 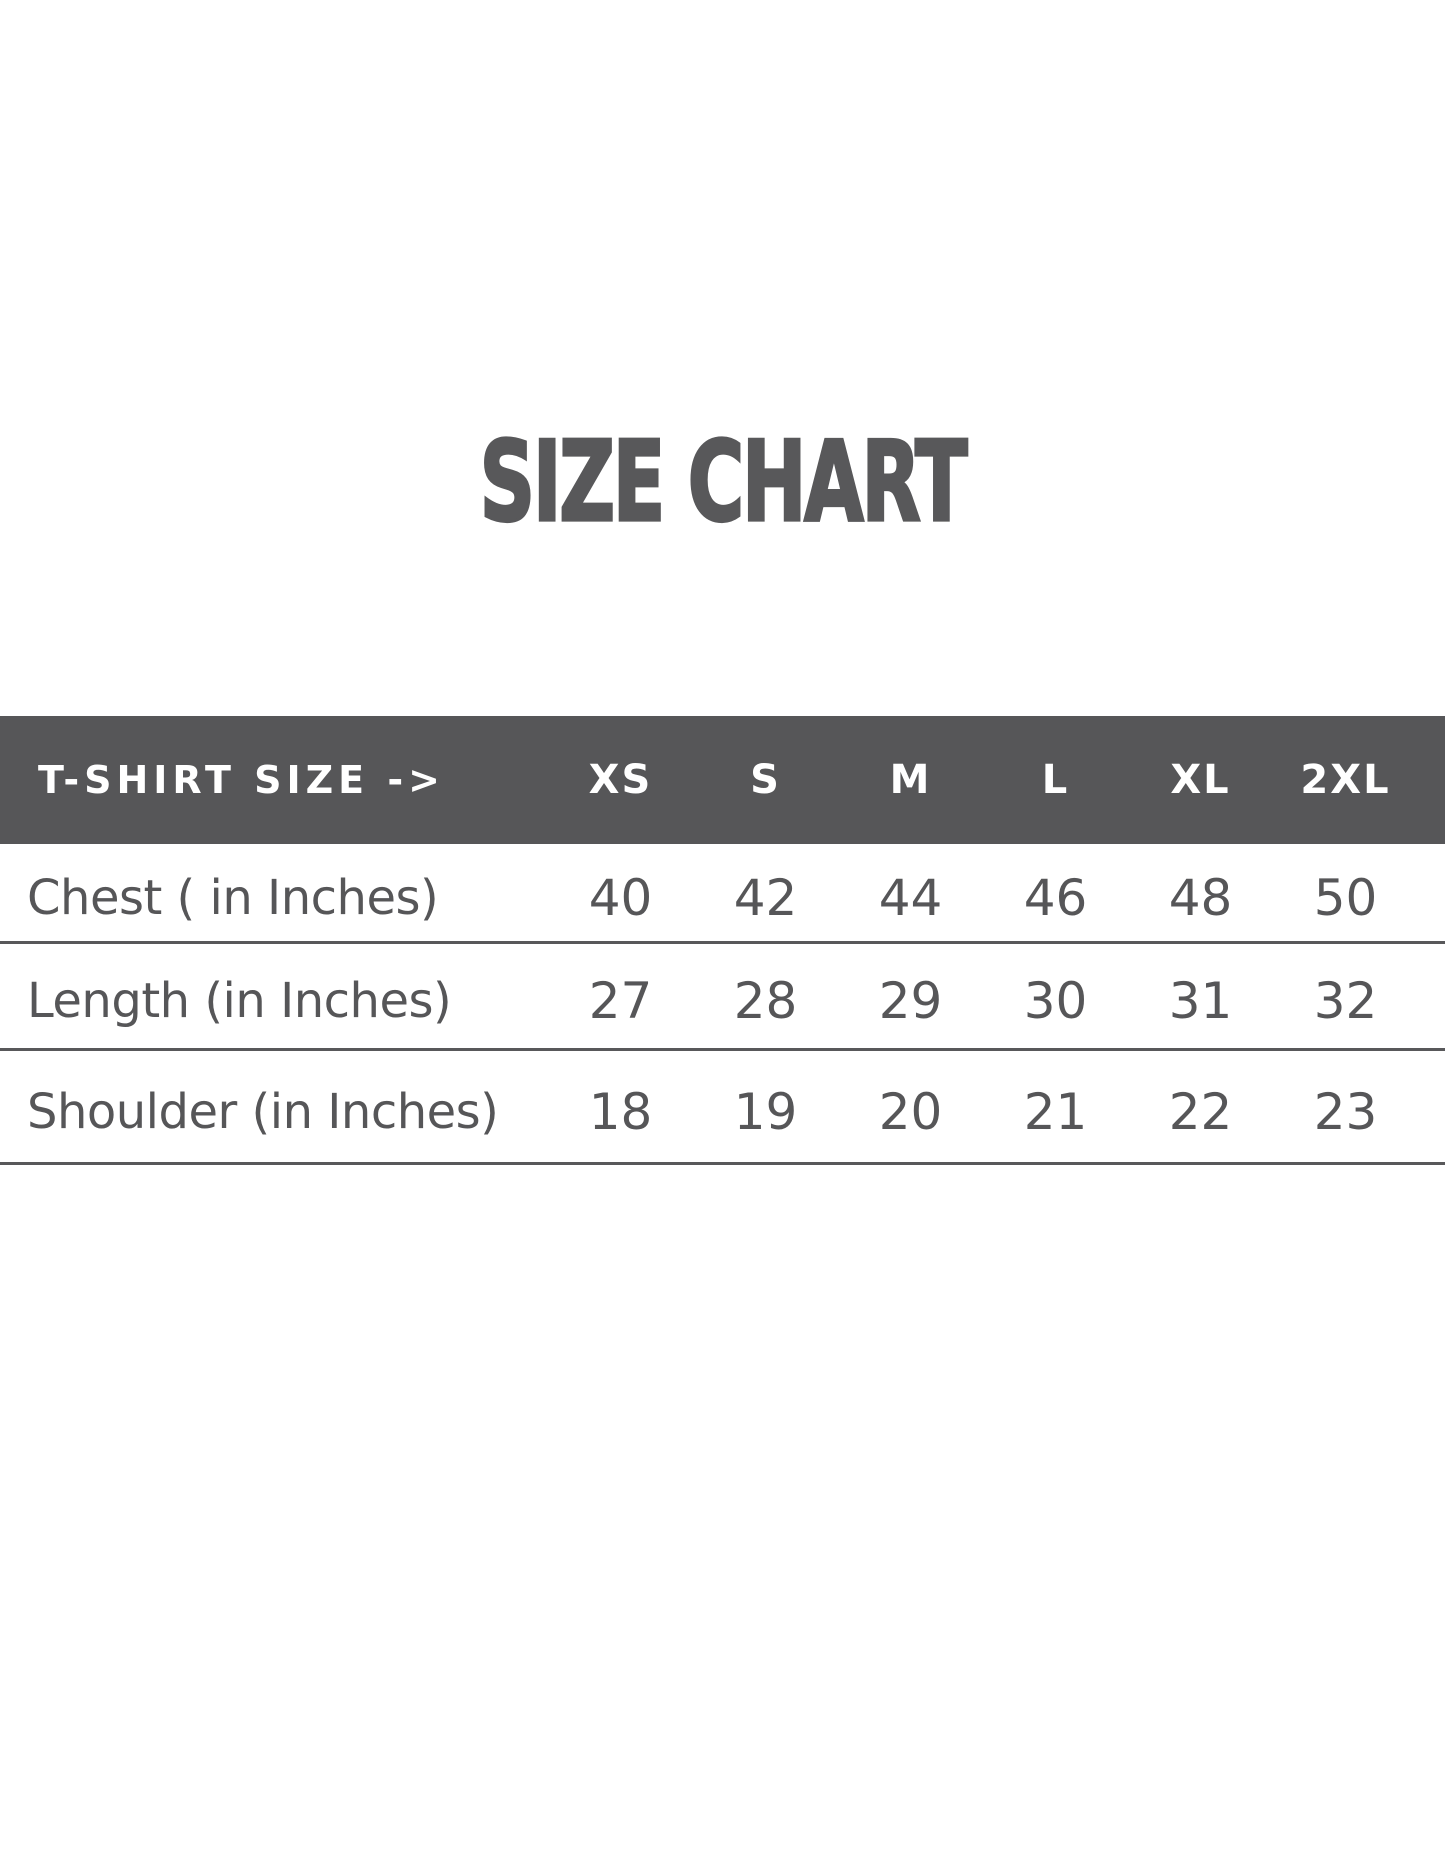 What do you see at coordinates (263, 1111) in the screenshot?
I see `row-label-shoulder: Shoulder (in Inches)` at bounding box center [263, 1111].